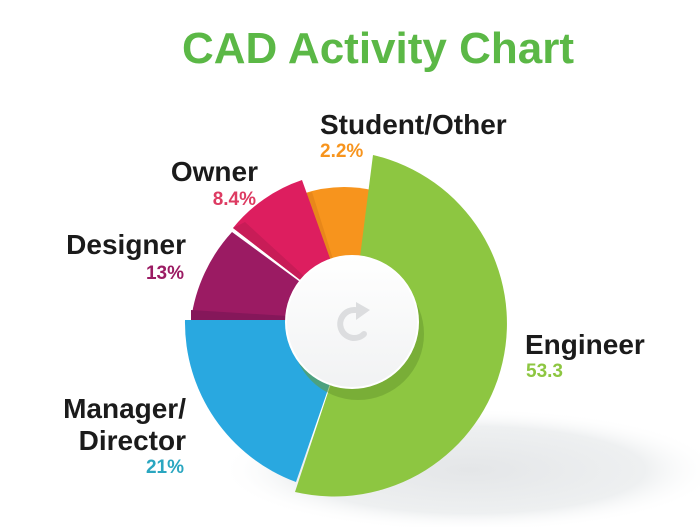 The height and width of the screenshot is (527, 700). Describe the element at coordinates (413, 124) in the screenshot. I see `label-student: Student/Other` at that location.